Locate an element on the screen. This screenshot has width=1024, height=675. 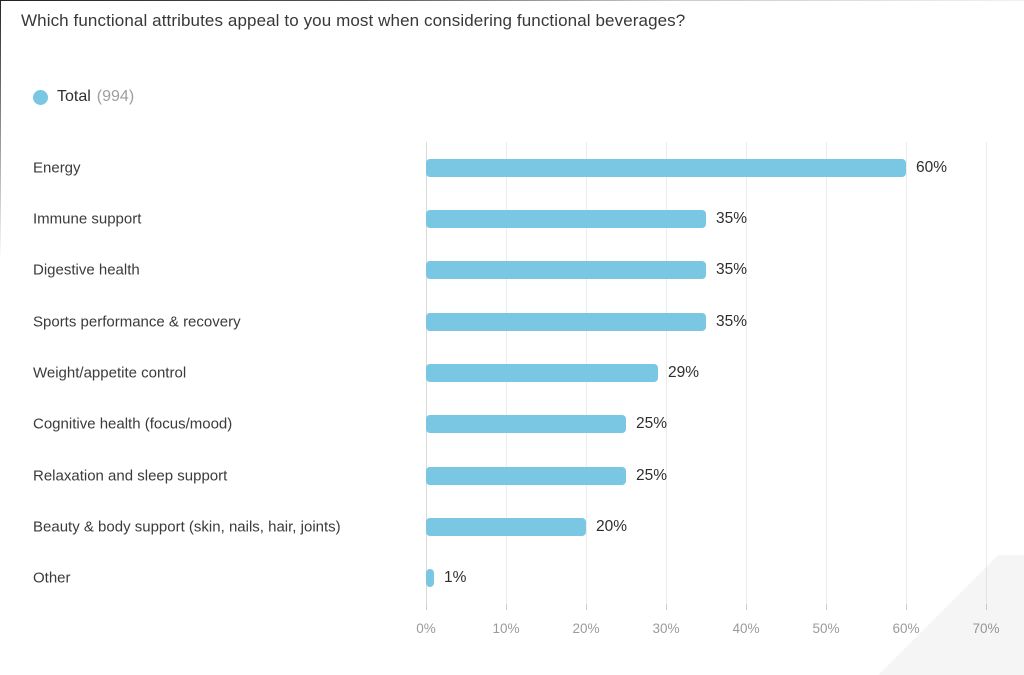
category-label: Weight/appetite control is located at coordinates (110, 373).